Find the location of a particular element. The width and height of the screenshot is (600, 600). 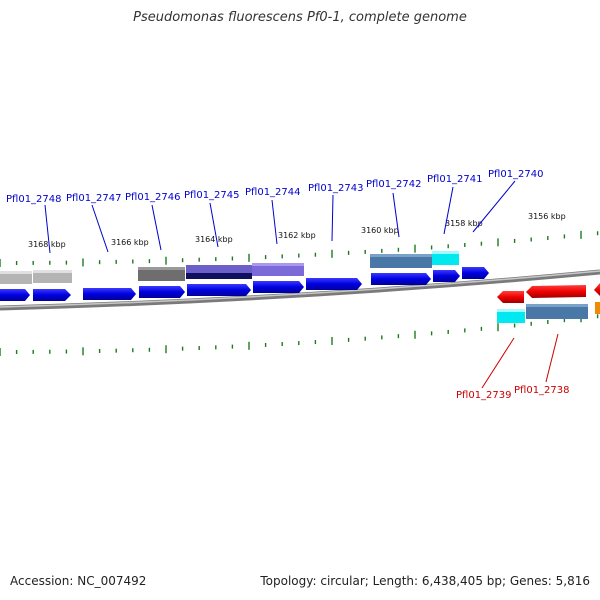

forward-genes is located at coordinates (244, 284).